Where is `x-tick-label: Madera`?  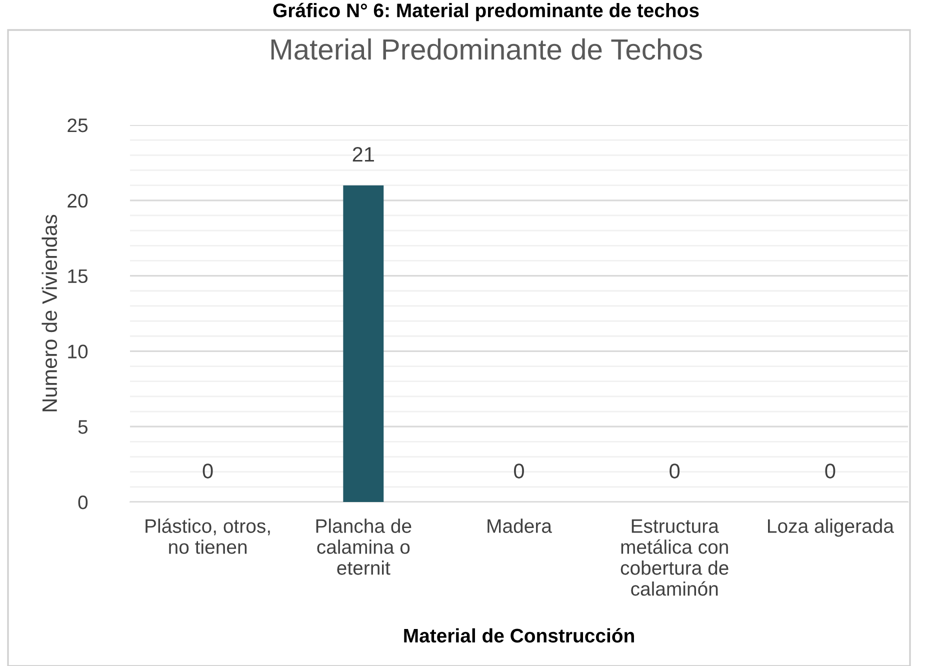 x-tick-label: Madera is located at coordinates (520, 525).